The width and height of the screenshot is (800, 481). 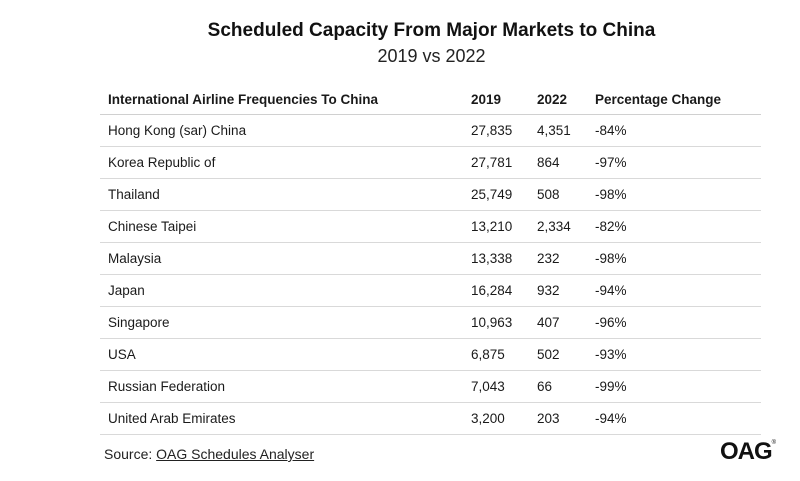 I want to click on source-label: Source:, so click(x=128, y=454).